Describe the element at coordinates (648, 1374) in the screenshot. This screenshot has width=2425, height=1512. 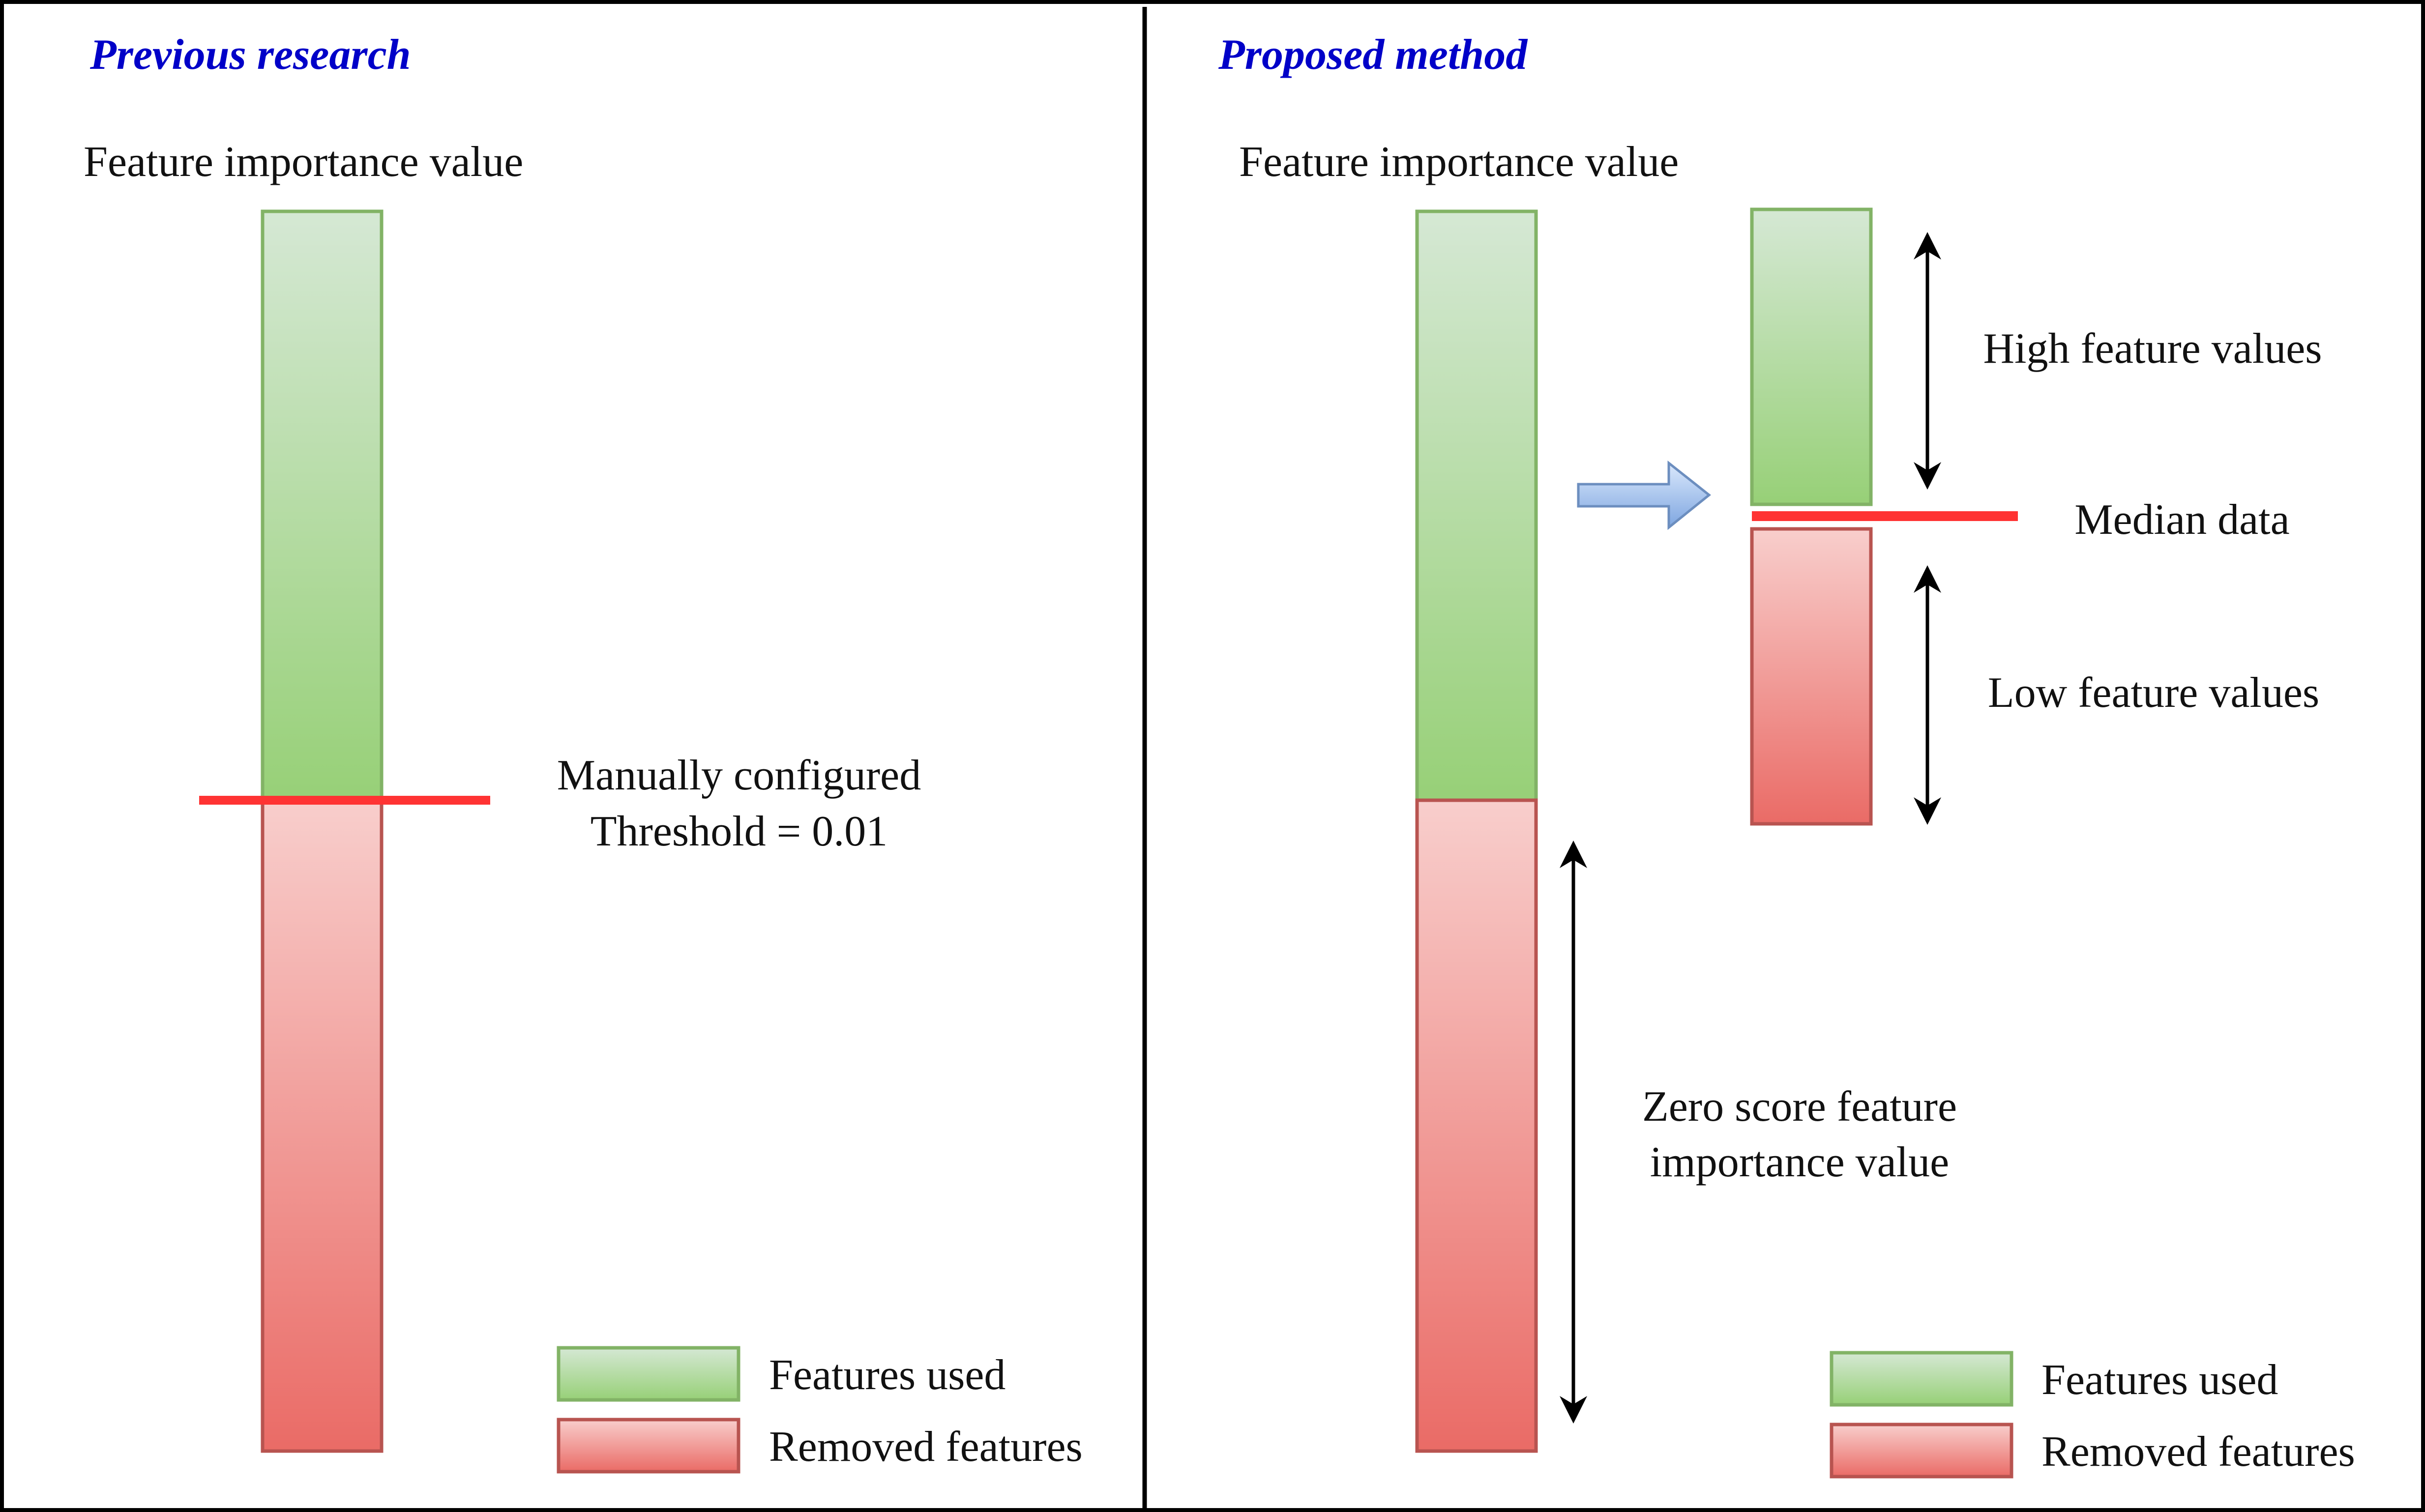
I see `left-legend-used-swatch` at that location.